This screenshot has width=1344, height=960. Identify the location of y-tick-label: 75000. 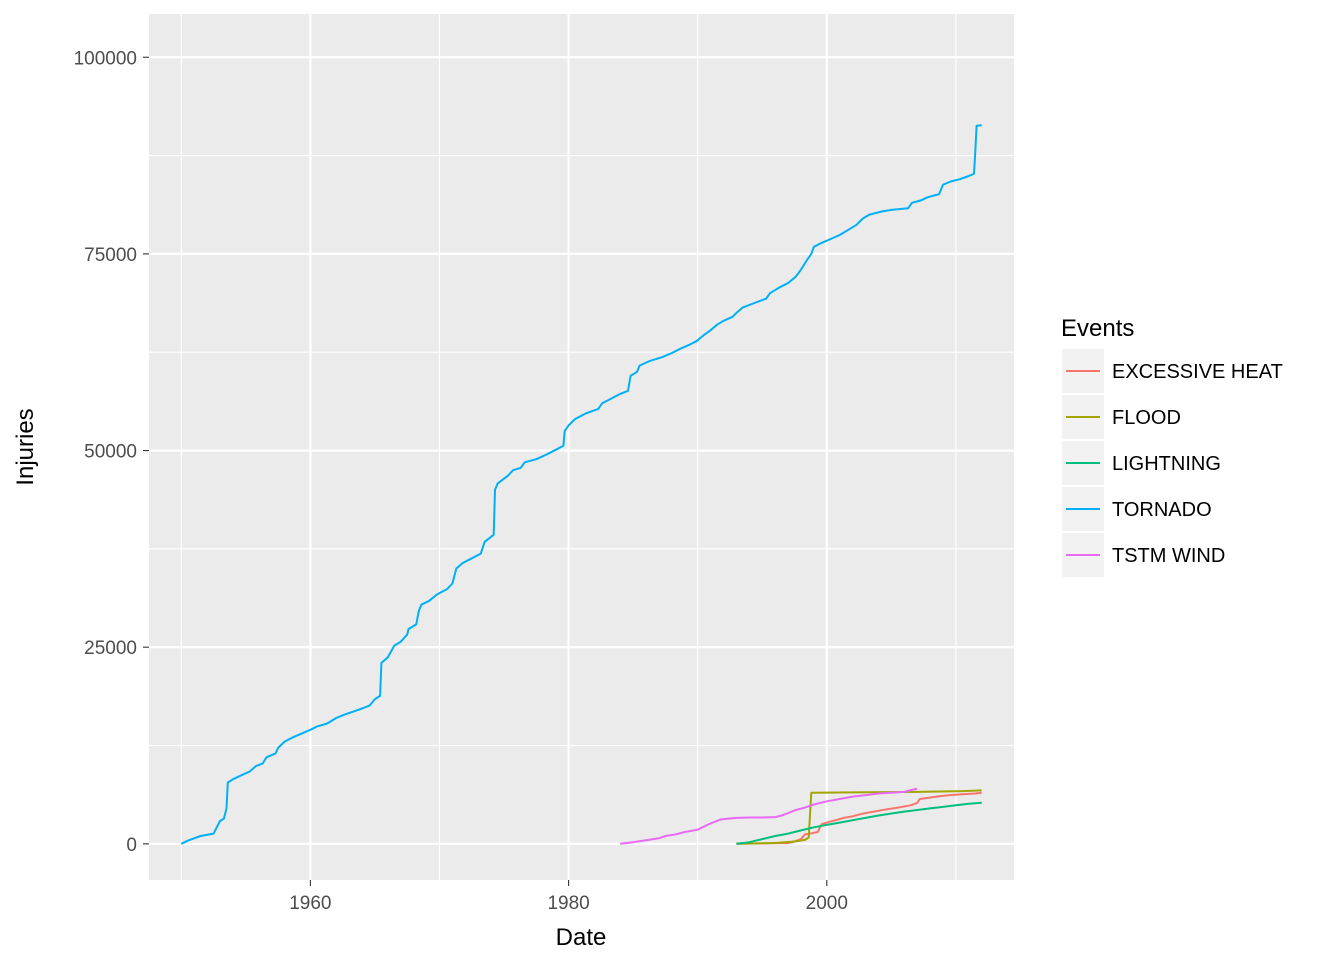
(110, 255).